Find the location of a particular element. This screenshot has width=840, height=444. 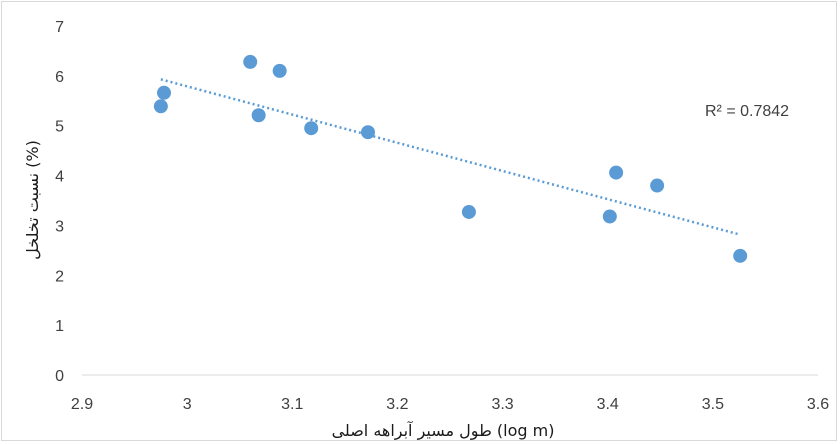

y-axis-ticks: 0 1 2 3 4 5 6 7 is located at coordinates (59, 202).